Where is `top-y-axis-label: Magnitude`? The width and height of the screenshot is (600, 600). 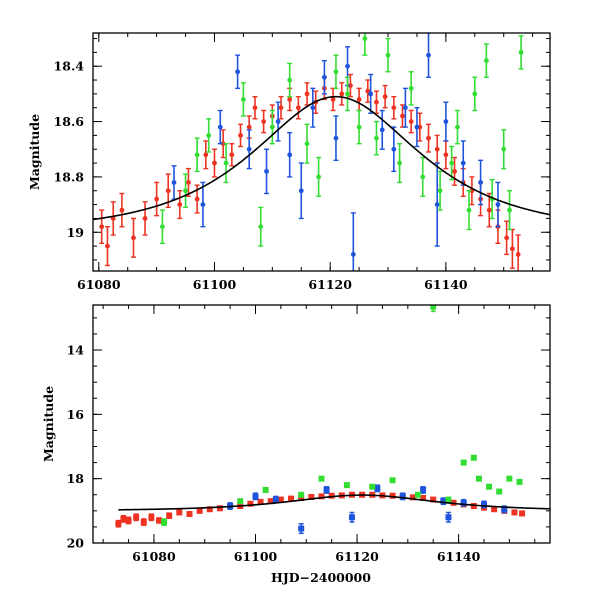
top-y-axis-label: Magnitude is located at coordinates (34, 152).